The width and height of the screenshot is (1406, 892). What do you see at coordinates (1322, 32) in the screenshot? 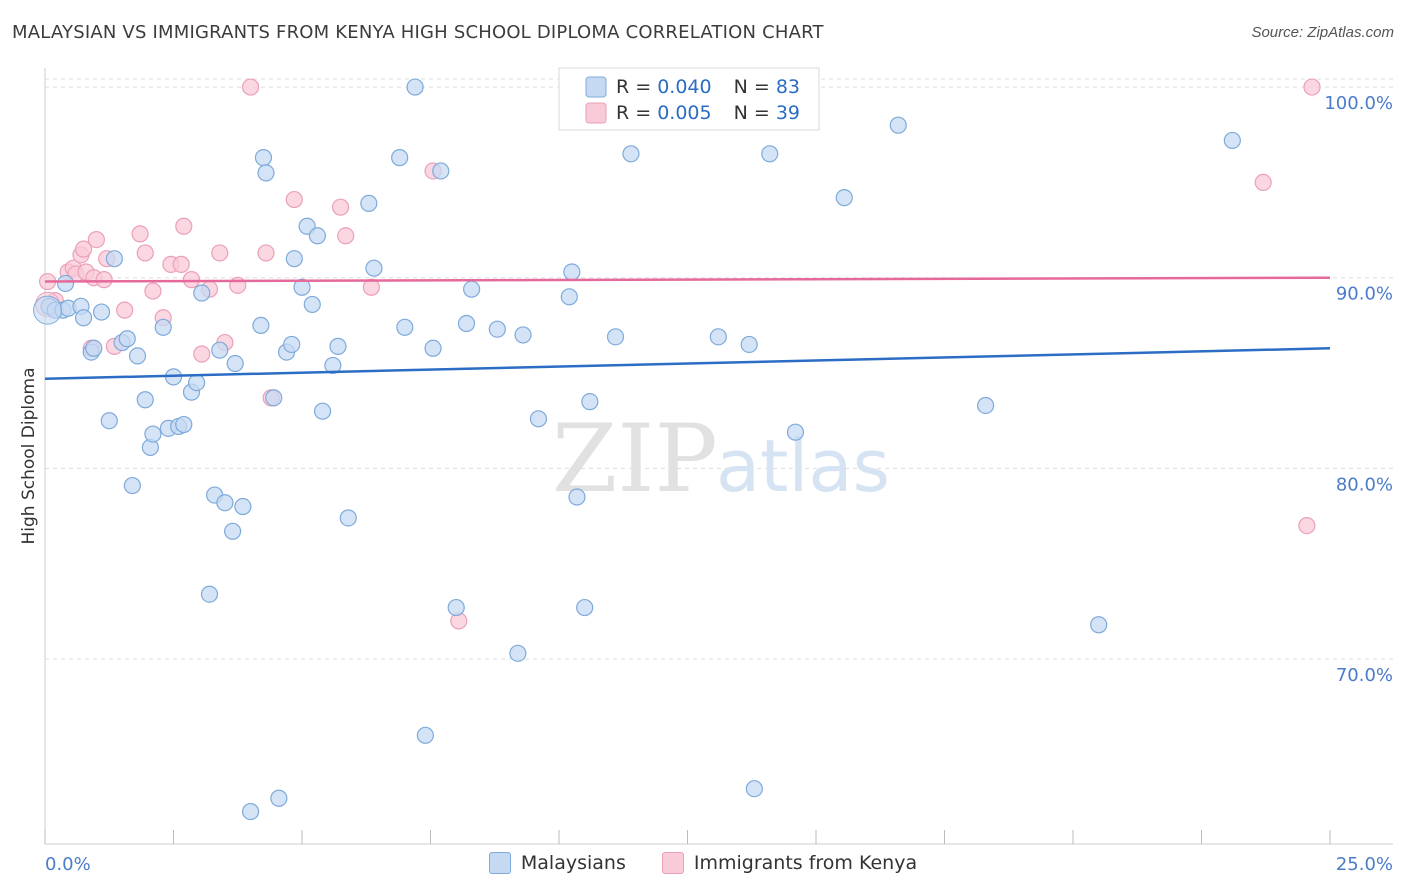
I see `source-credit: Source: ZipAtlas.com` at bounding box center [1322, 32].